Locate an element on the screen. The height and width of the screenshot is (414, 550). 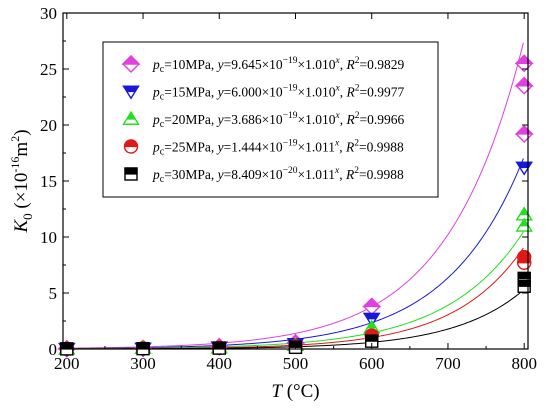
y-axis-title-text: K0 (×10-16m2) is located at coordinates (21, 181).